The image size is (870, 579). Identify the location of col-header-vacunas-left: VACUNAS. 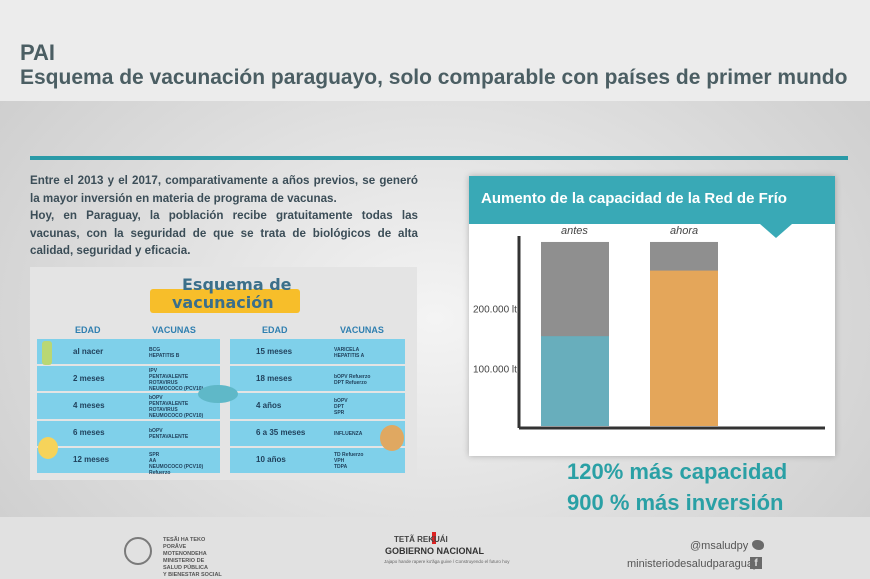
(174, 330).